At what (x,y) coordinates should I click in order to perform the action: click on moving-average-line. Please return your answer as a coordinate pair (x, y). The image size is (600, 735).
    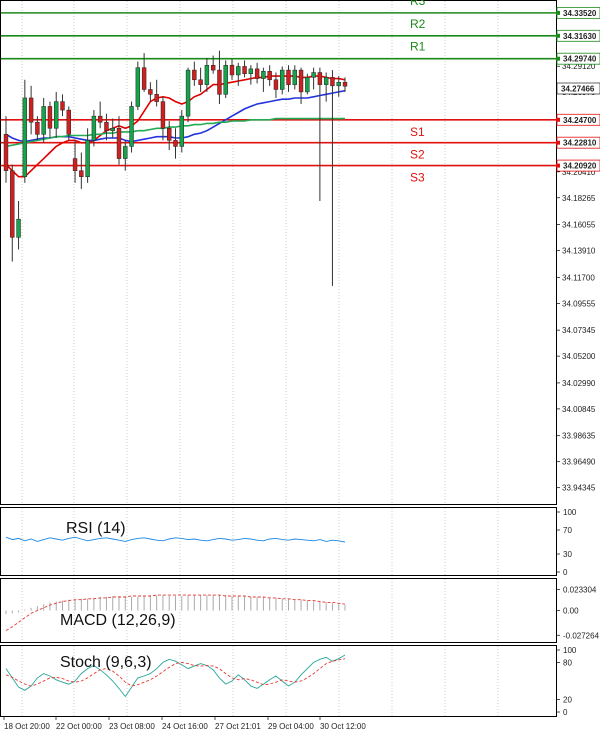
    Looking at the image, I should click on (175, 132).